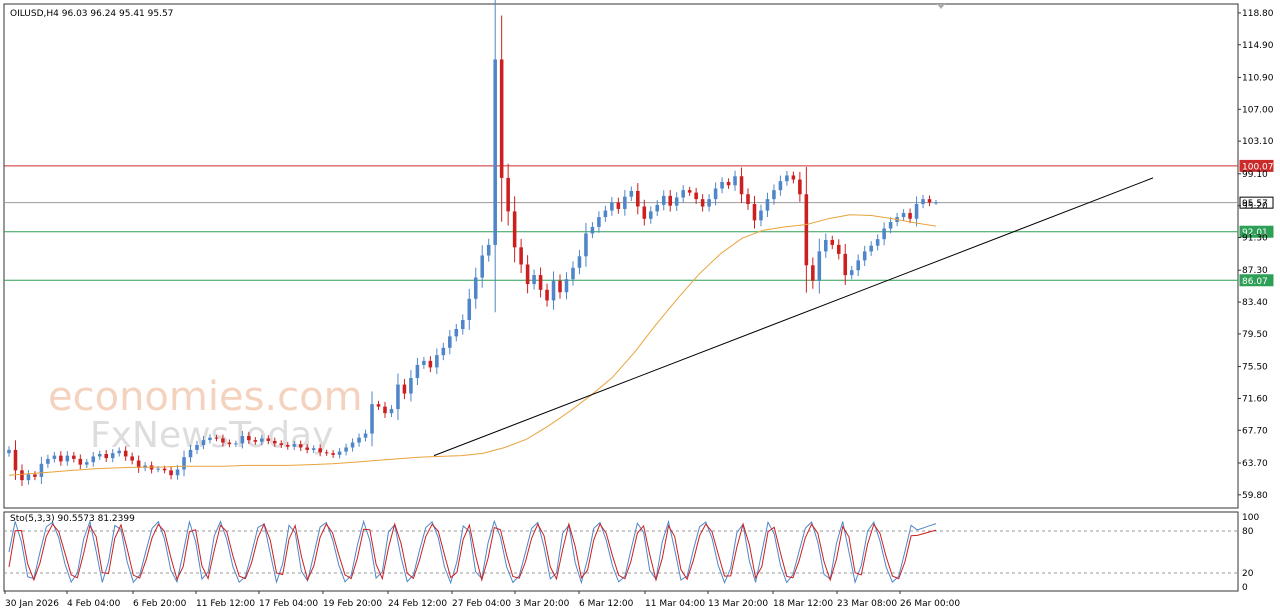 The height and width of the screenshot is (616, 1280). What do you see at coordinates (91, 14) in the screenshot?
I see `symbol-info: OILUSD,H4 96.03 96.24 95.41 95.57` at bounding box center [91, 14].